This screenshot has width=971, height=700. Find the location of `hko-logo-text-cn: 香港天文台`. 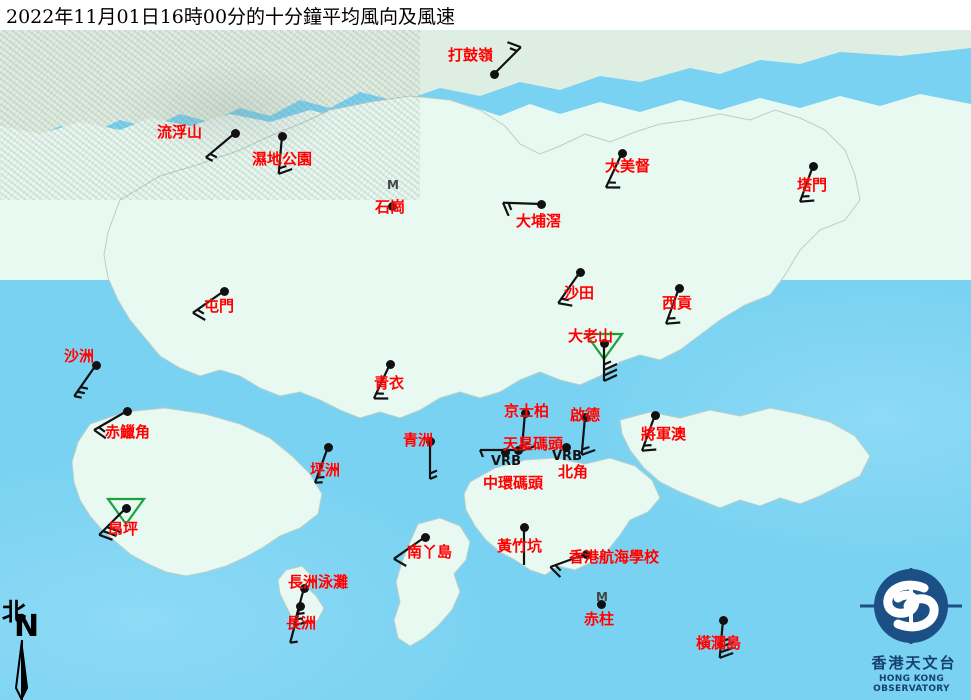

hko-logo-text-cn: 香港天文台 is located at coordinates (914, 663).